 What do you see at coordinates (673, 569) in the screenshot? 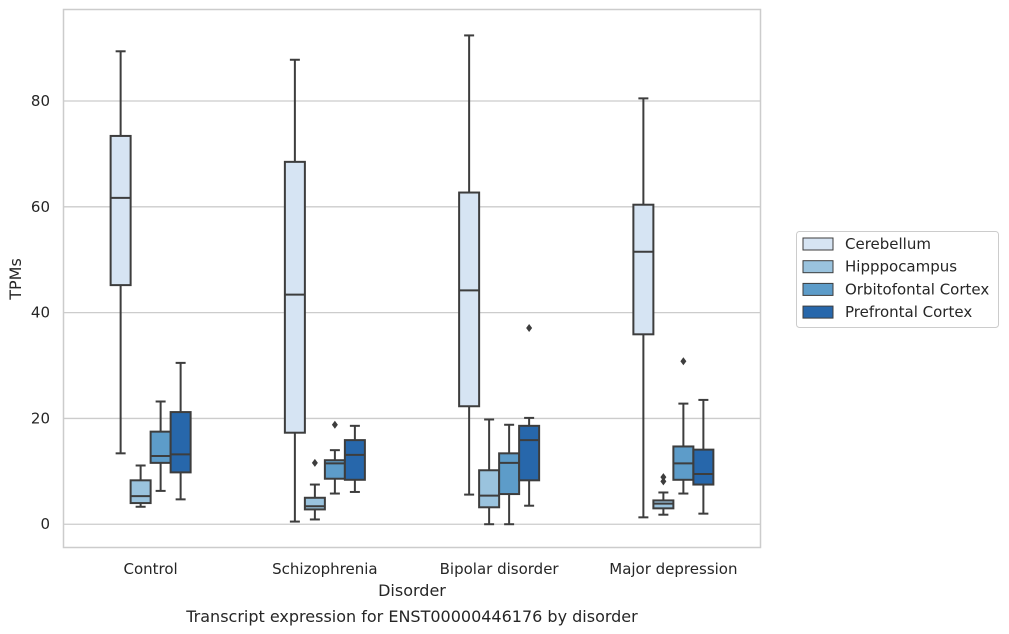
I see `x-tick-label: Major depression` at bounding box center [673, 569].